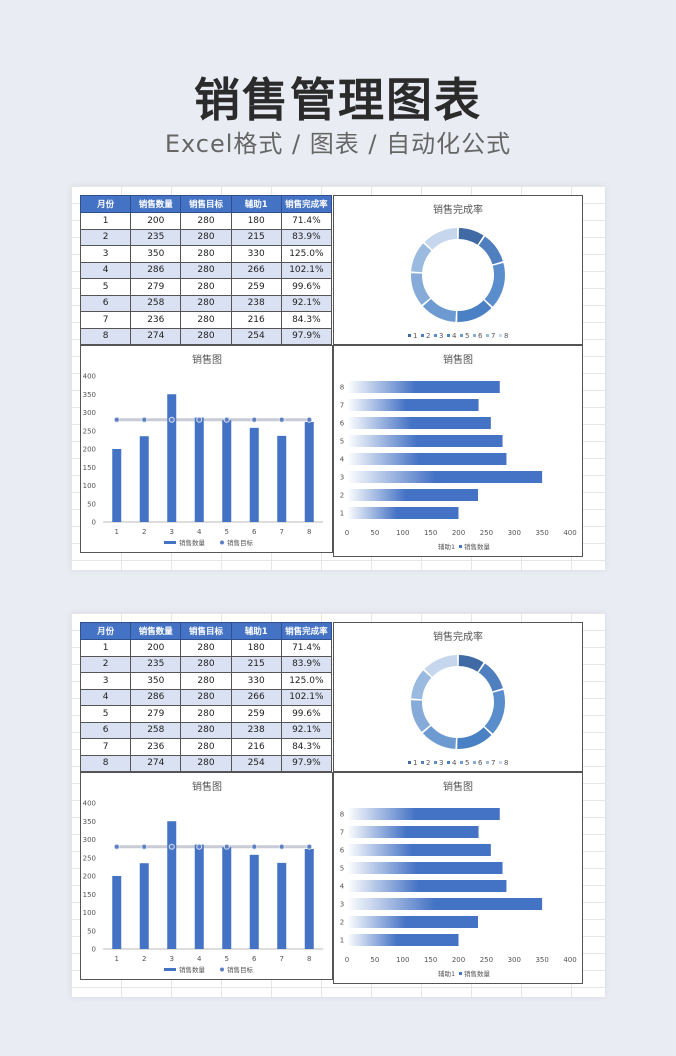 This screenshot has height=1056, width=676. I want to click on table-header-cell: 销售数量, so click(156, 631).